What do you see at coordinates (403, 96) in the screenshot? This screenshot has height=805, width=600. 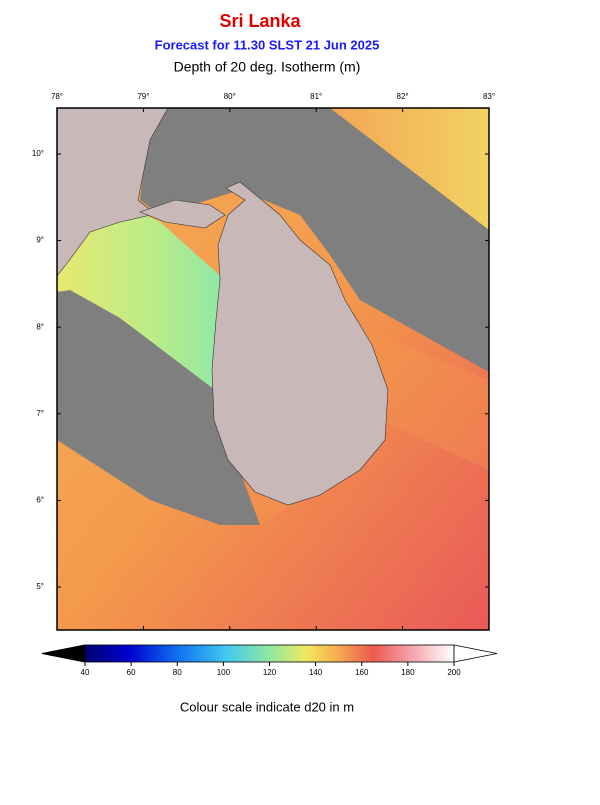 I see `lon-tick-label: 82°` at bounding box center [403, 96].